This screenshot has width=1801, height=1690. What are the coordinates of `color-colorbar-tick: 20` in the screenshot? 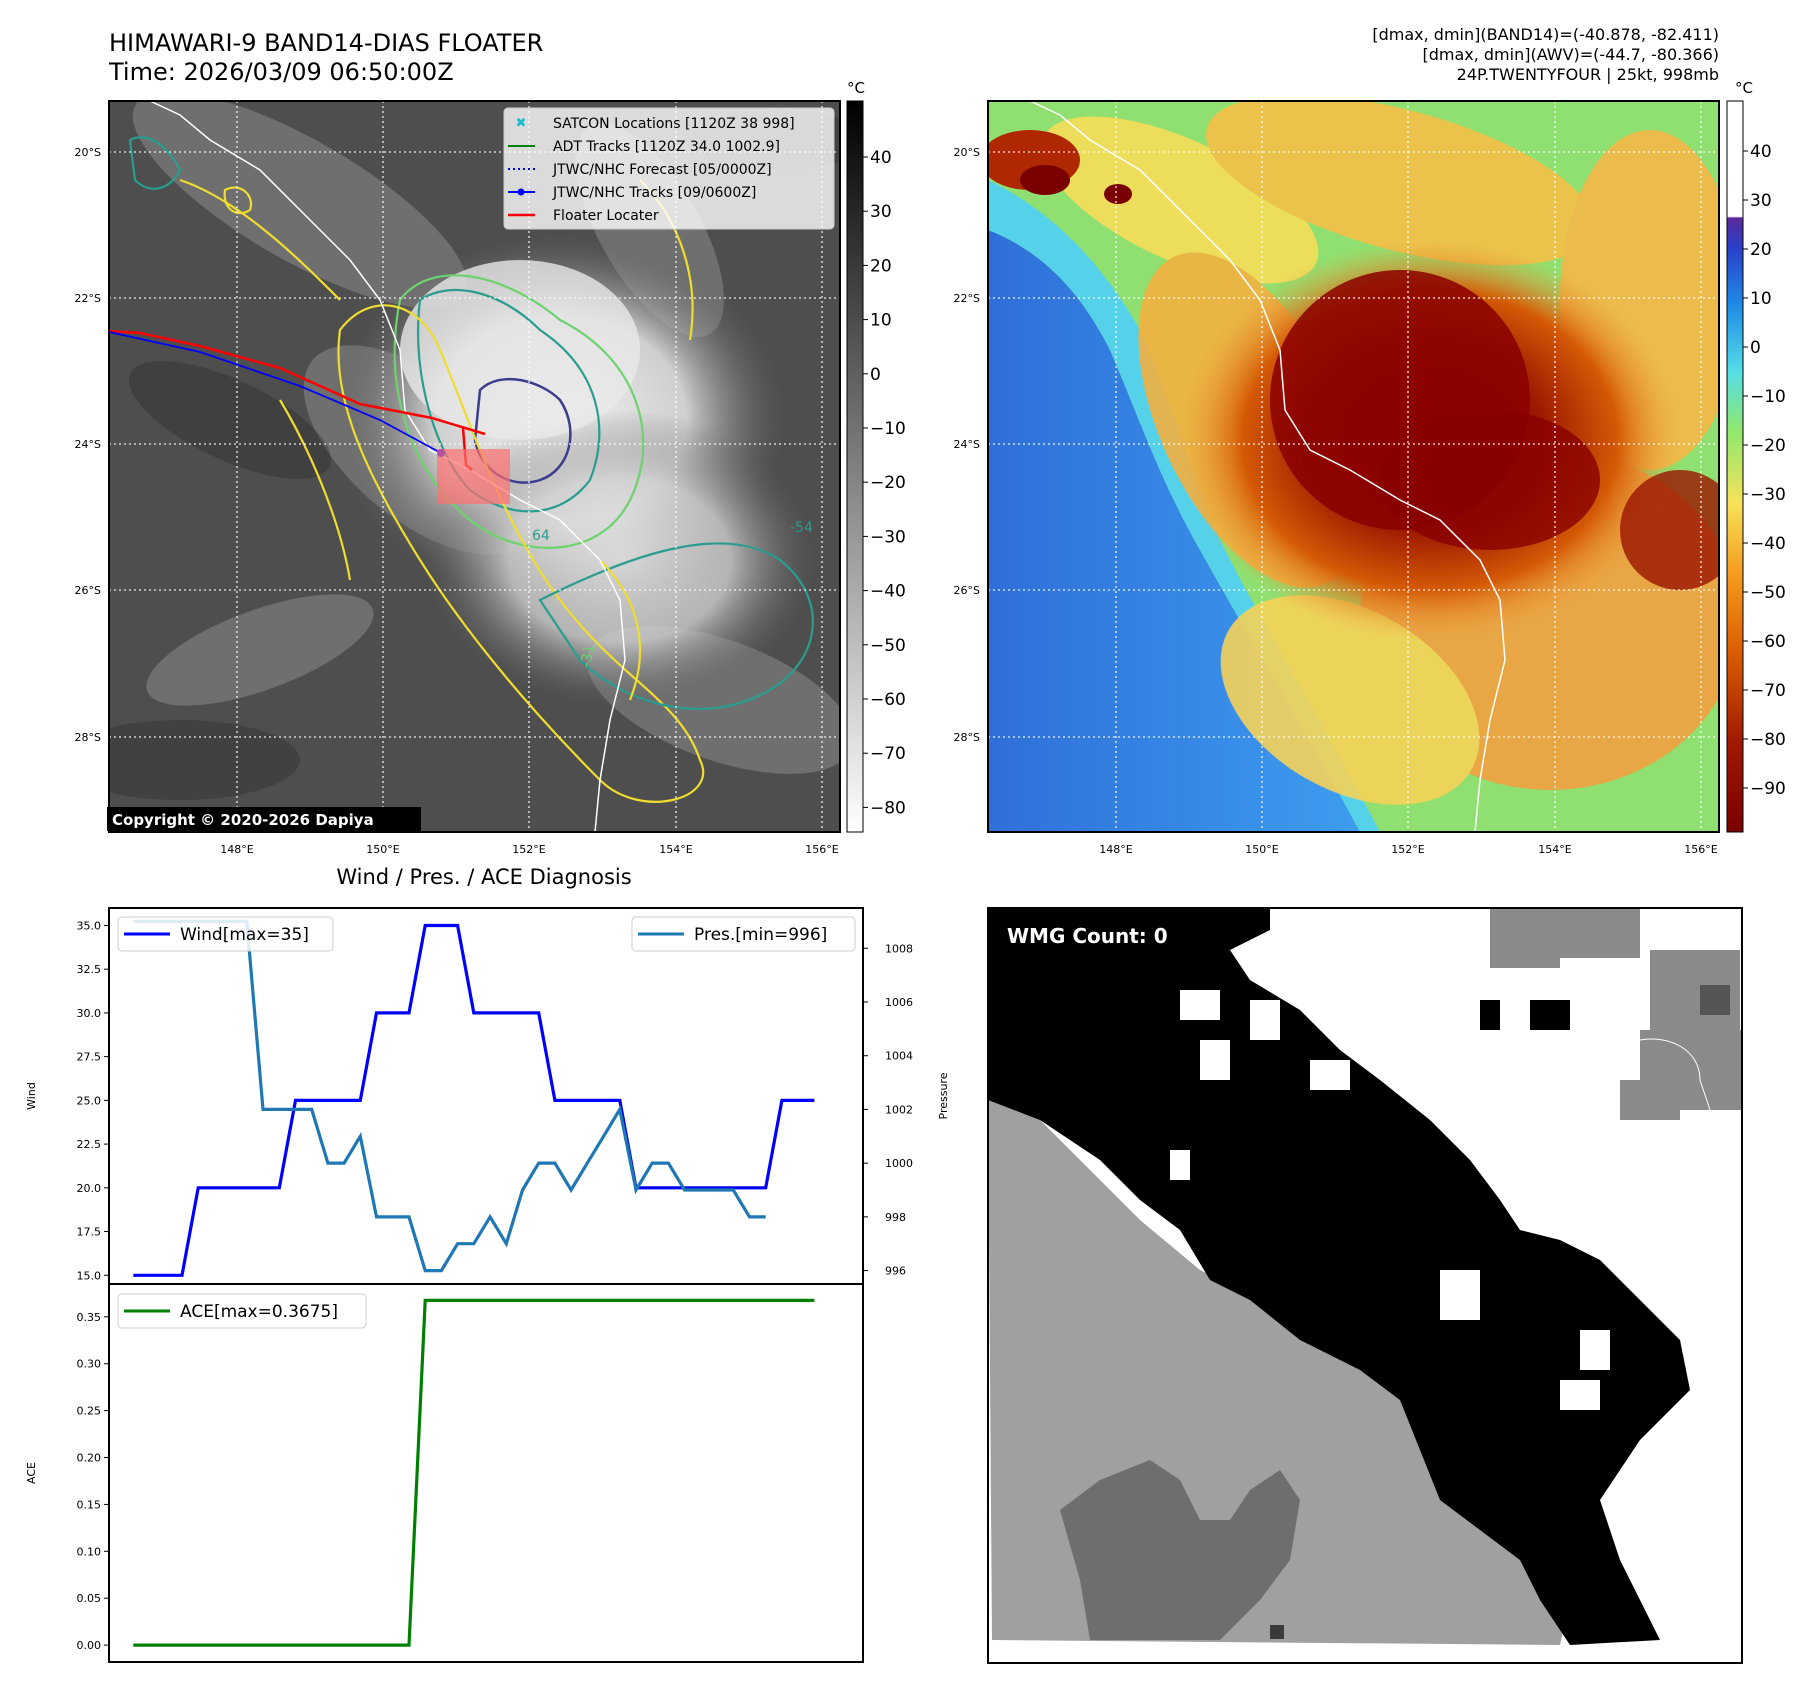 It's located at (1761, 250).